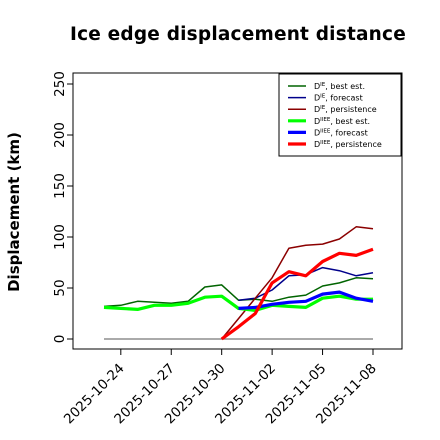  I want to click on y-tick-label: 0, so click(60, 339).